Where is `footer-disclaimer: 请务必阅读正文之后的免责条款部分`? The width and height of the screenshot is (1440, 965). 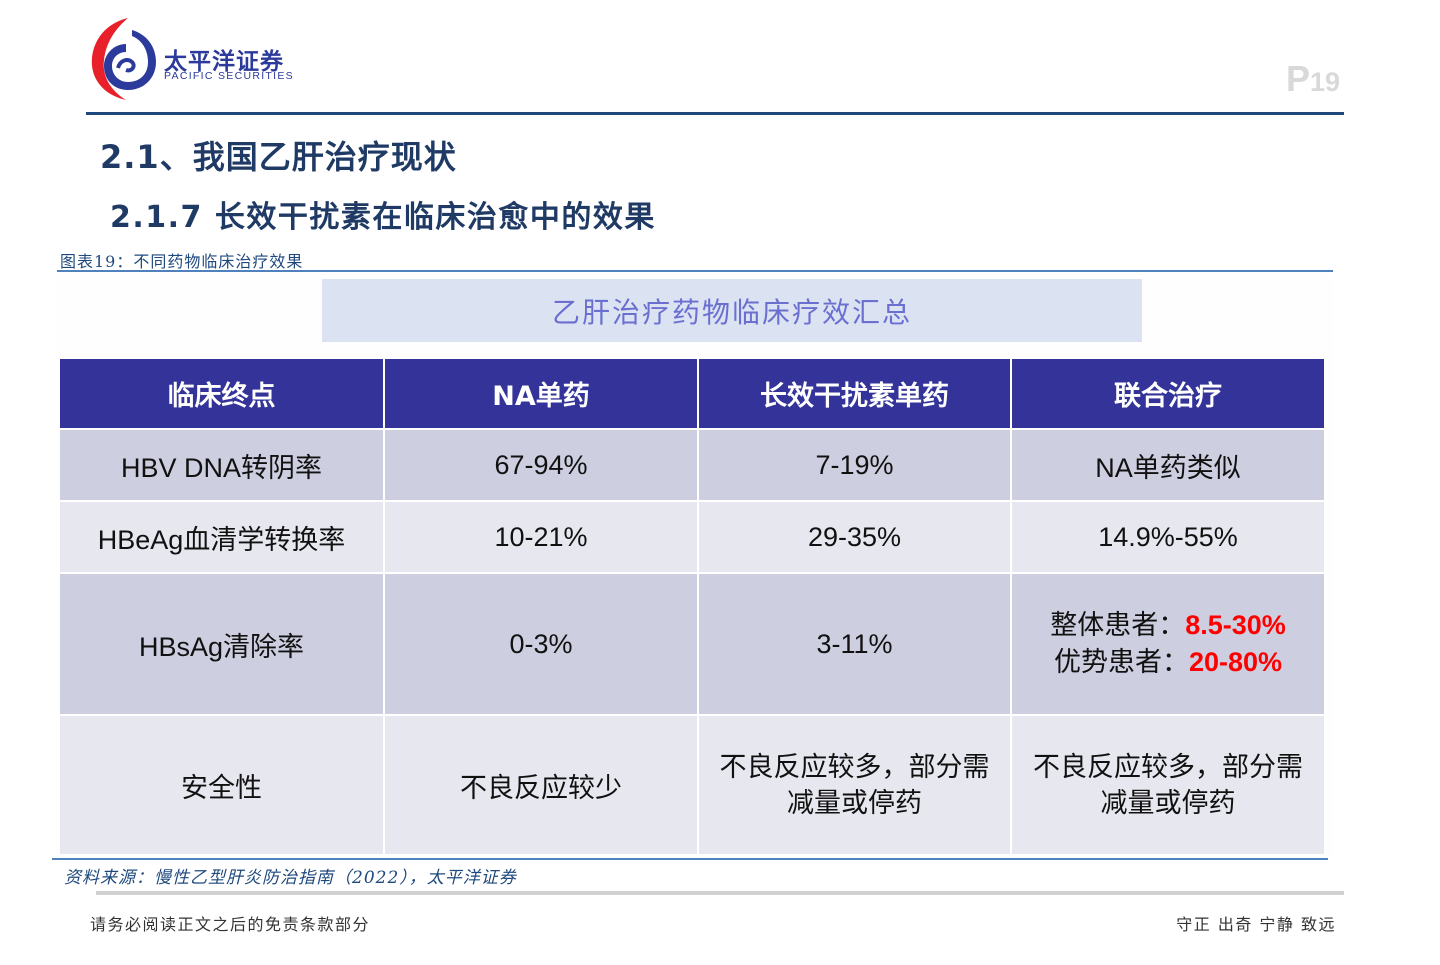
footer-disclaimer: 请务必阅读正文之后的免责条款部分 is located at coordinates (230, 924).